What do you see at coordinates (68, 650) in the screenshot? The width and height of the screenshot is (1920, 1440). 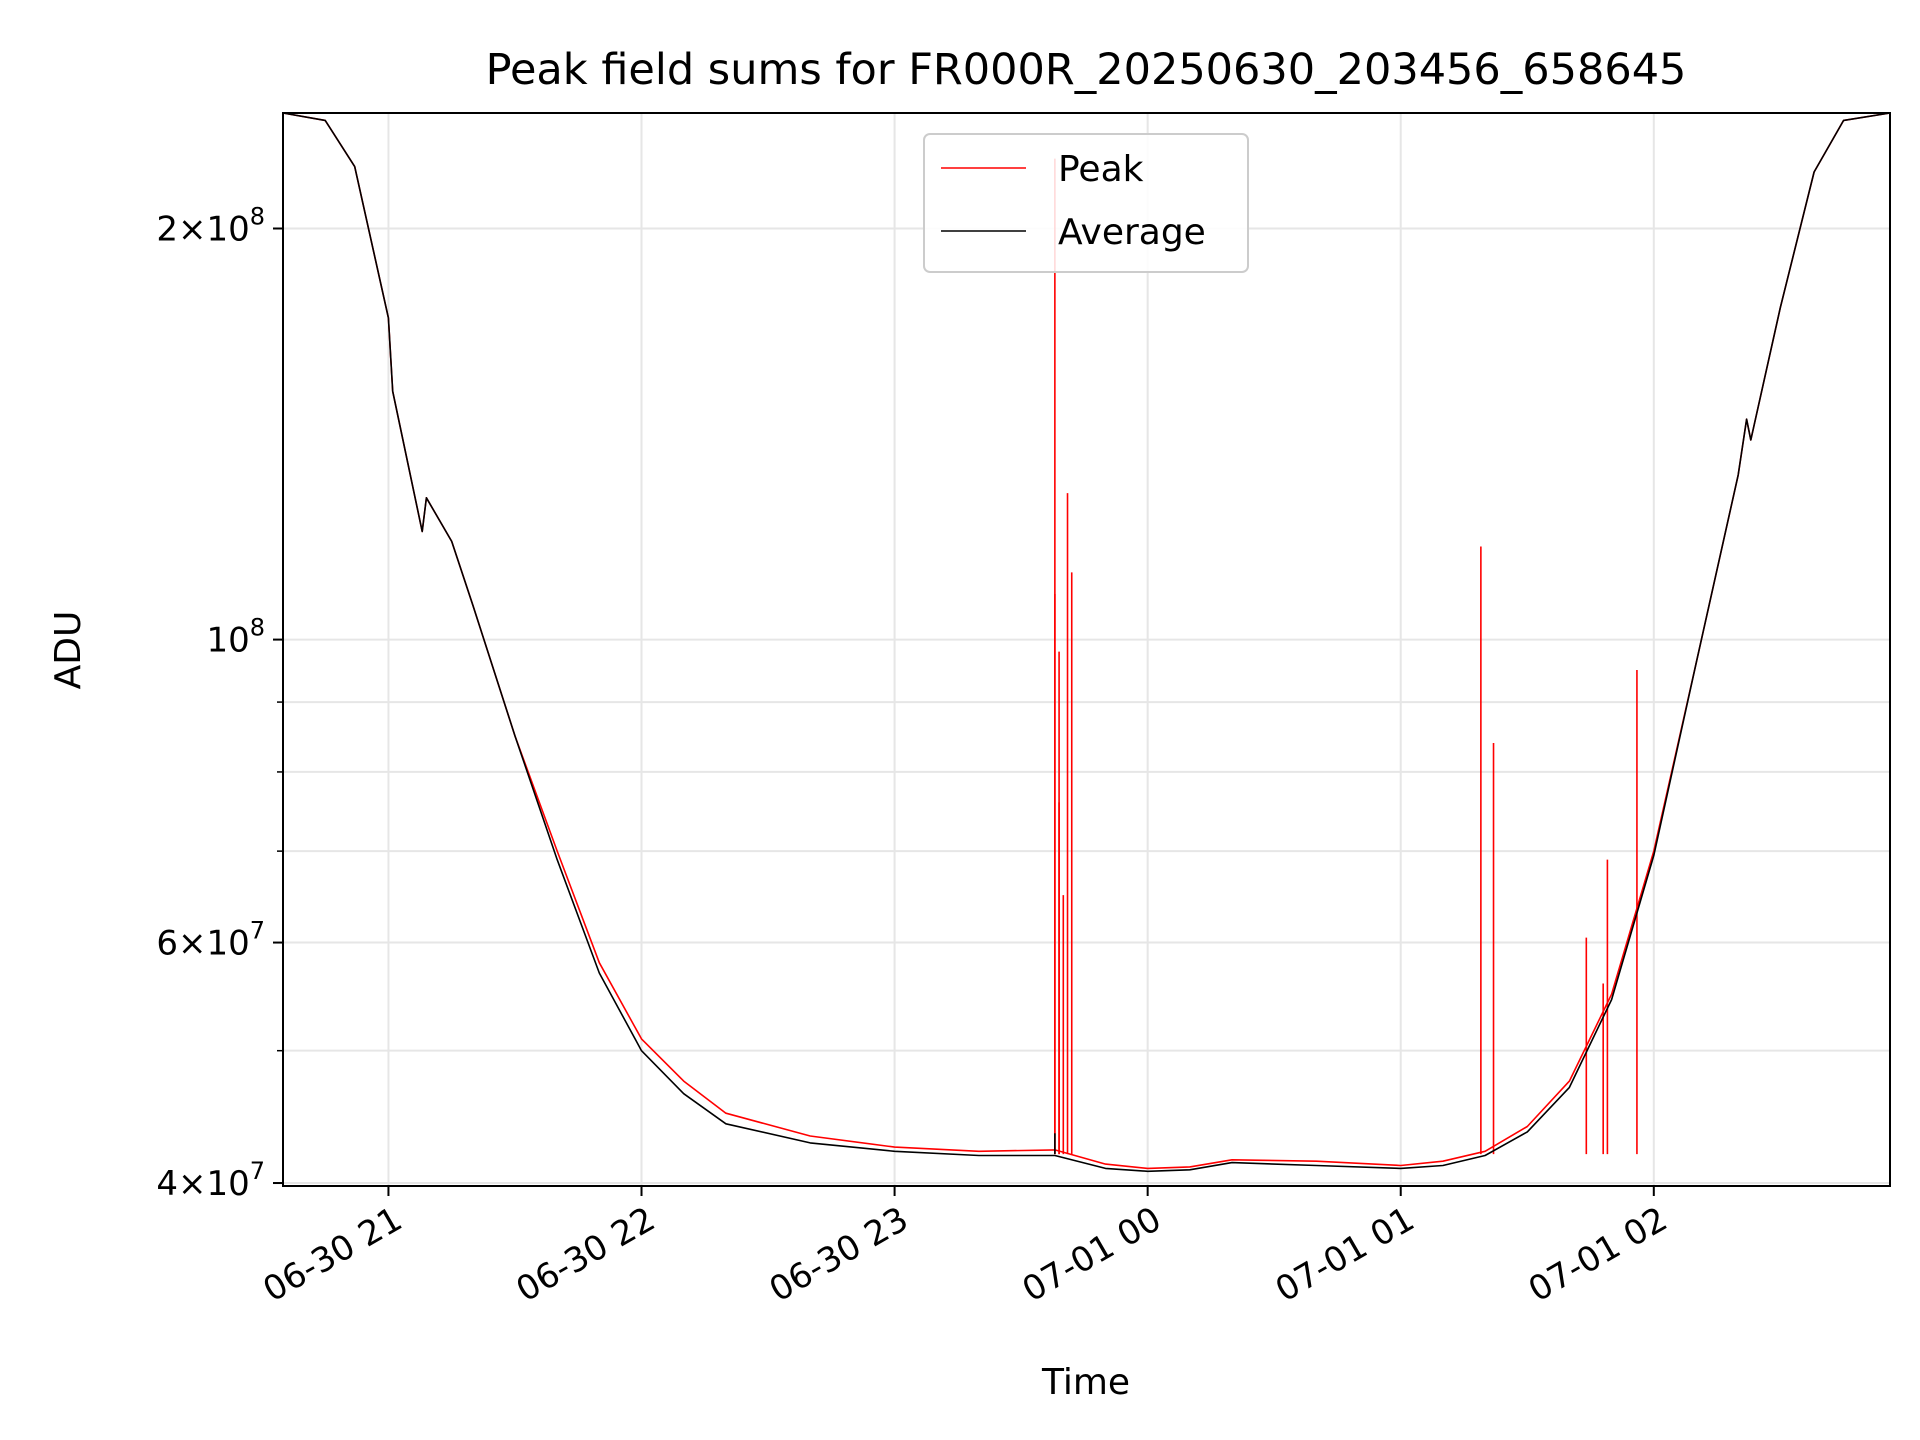 I see `y-axis-label: ADU` at bounding box center [68, 650].